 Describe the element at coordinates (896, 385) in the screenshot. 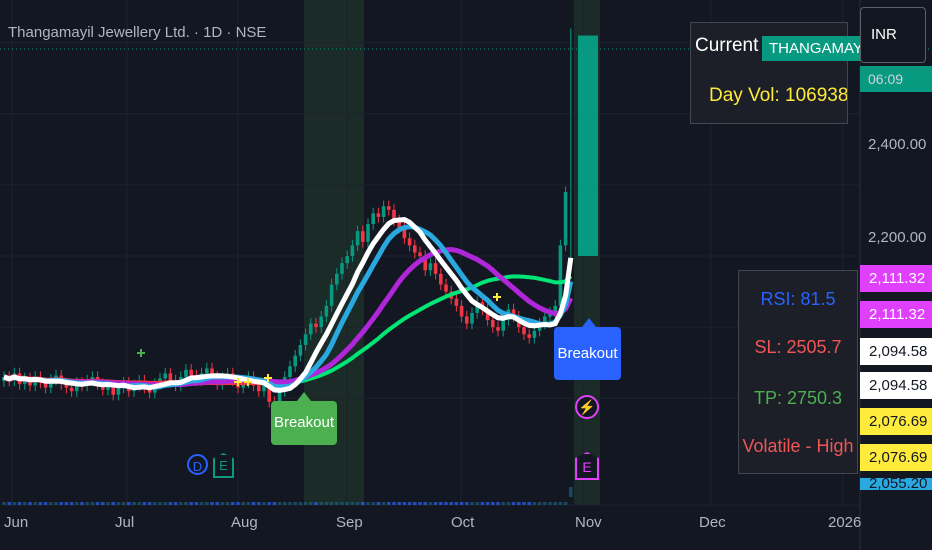

I see `price-tag-white-2: 2,094.58` at that location.